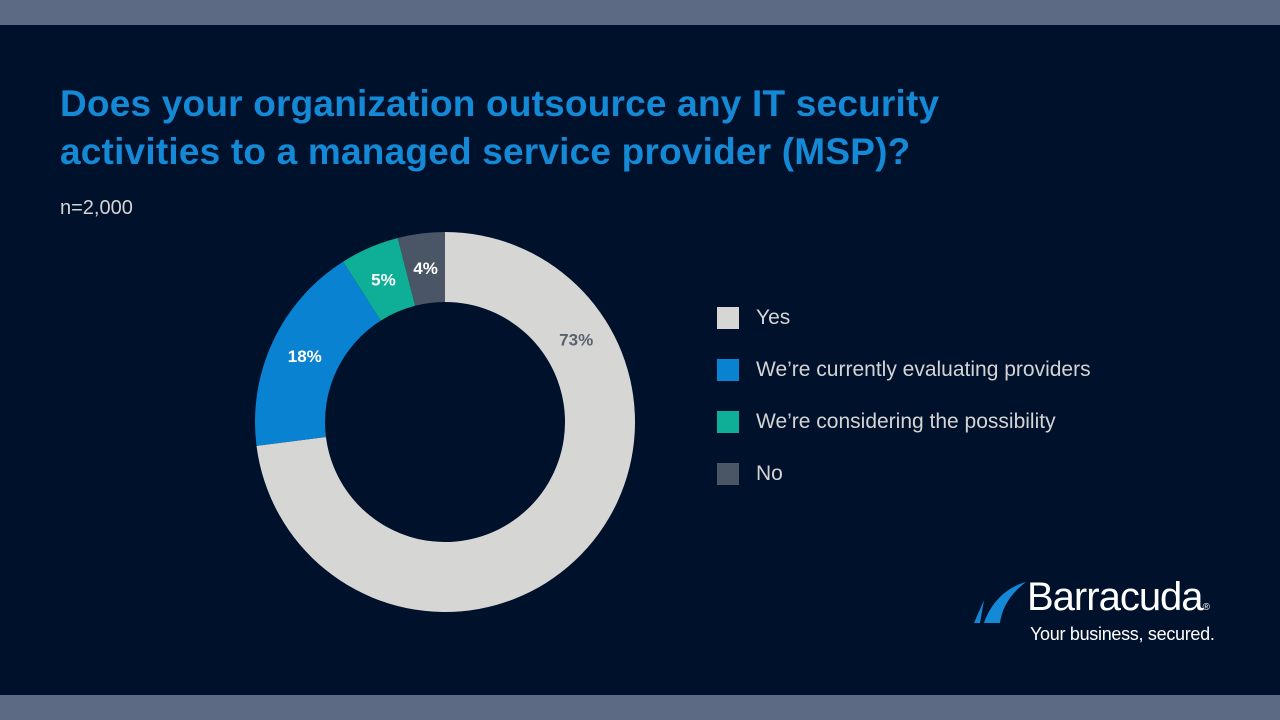  Describe the element at coordinates (305, 356) in the screenshot. I see `donut-label-evaluating: 18%` at that location.